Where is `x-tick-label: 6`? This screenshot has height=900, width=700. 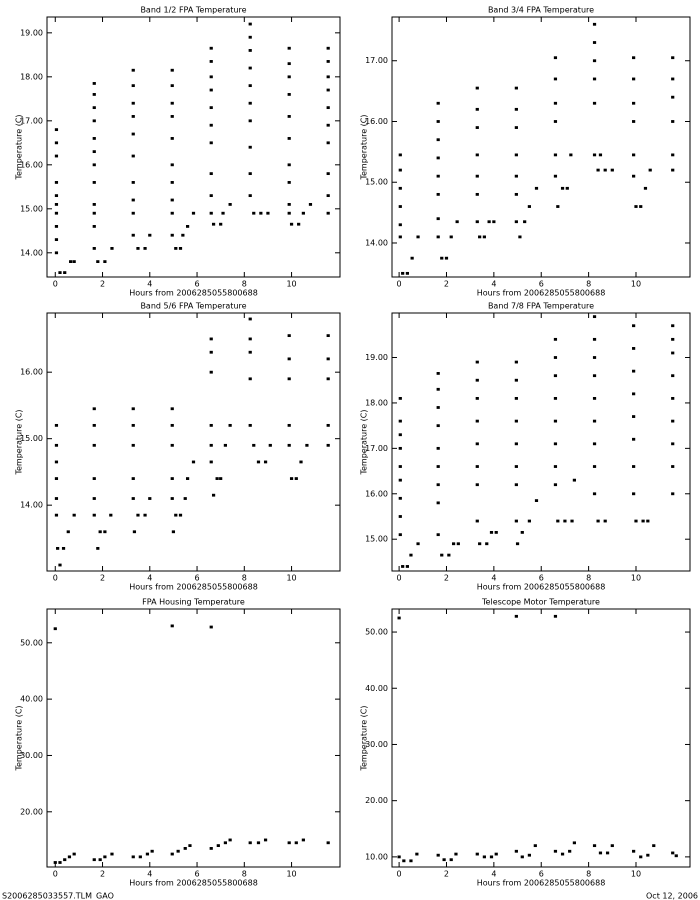
x-tick-label: 6 is located at coordinates (541, 578).